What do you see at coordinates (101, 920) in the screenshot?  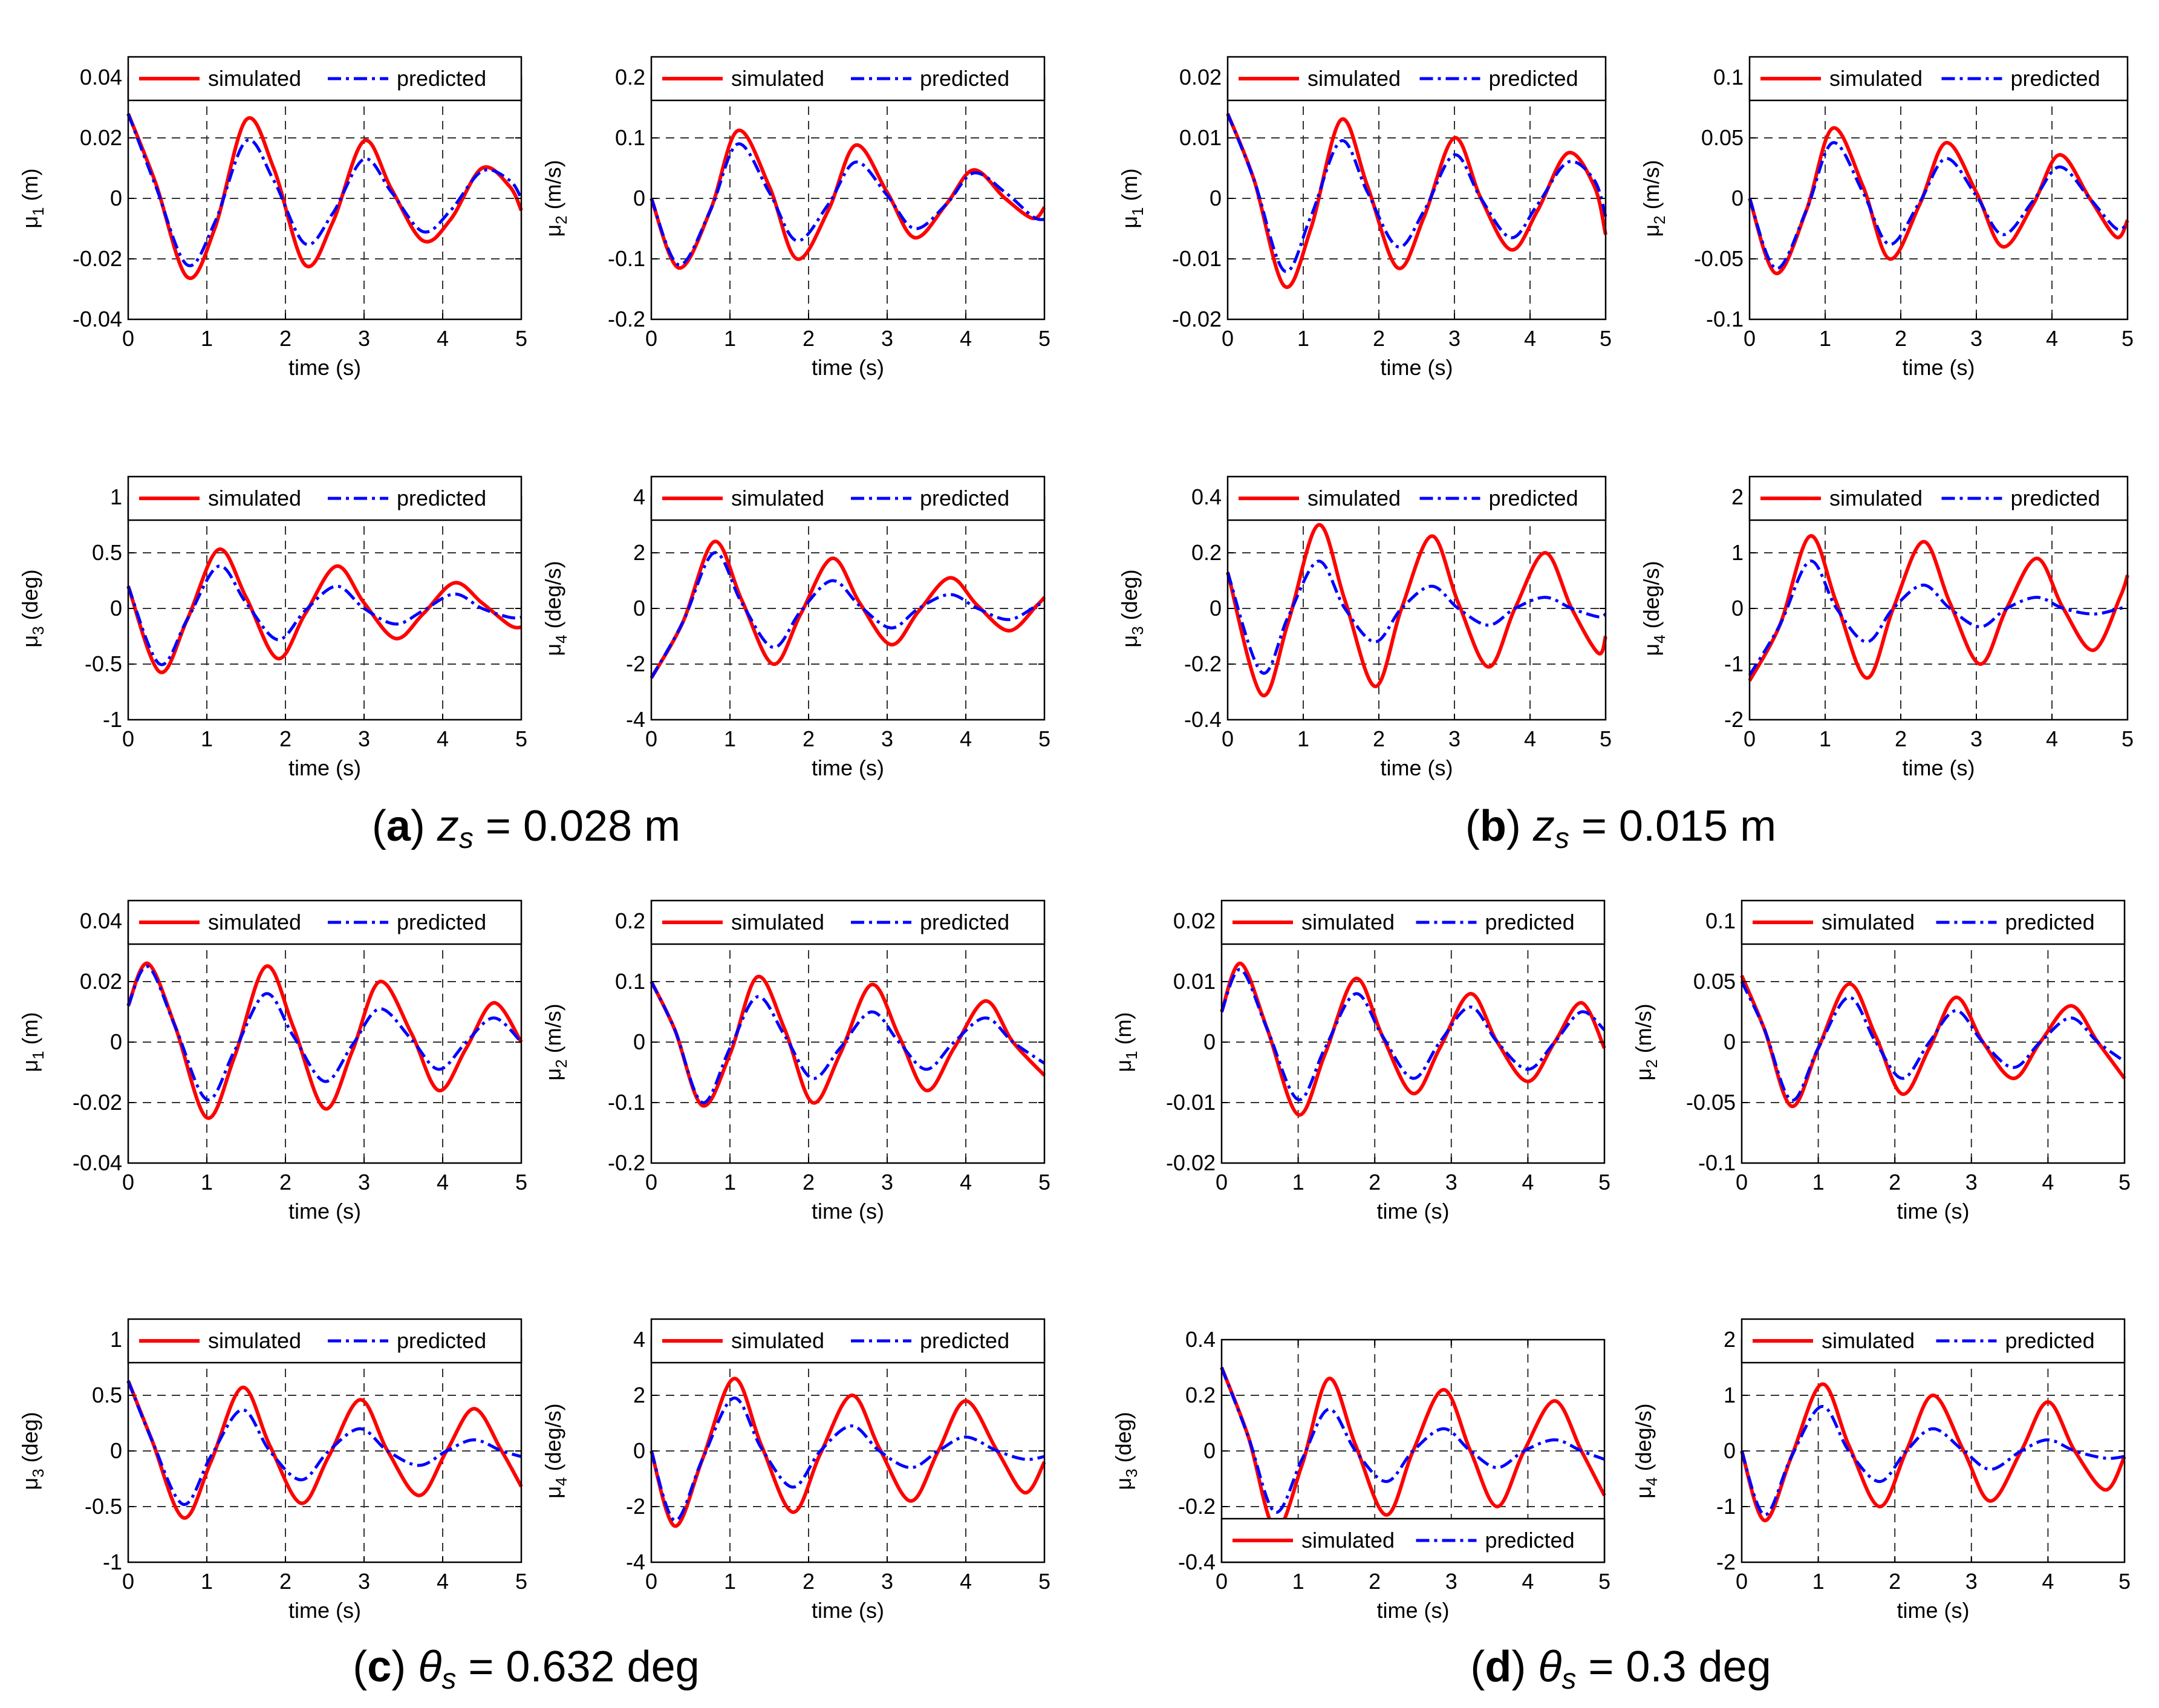 I see `y-tick-label: 0.04` at bounding box center [101, 920].